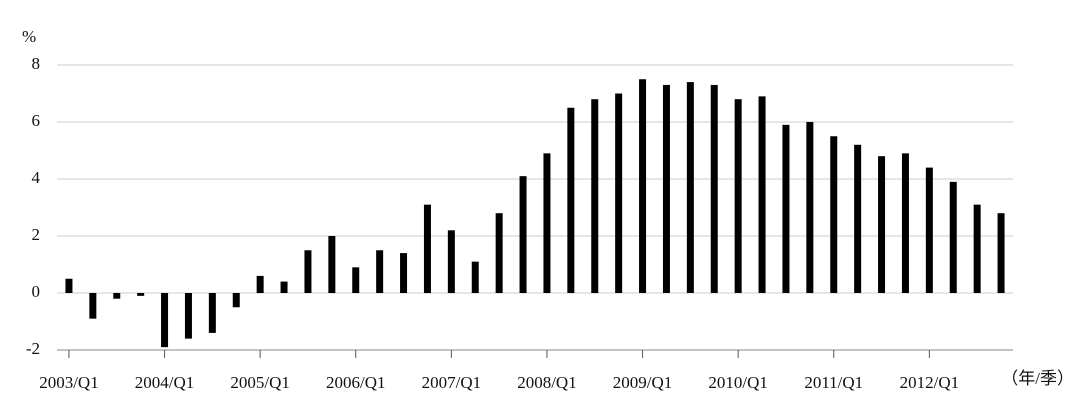  I want to click on x-tick-label: 2007/Q1, so click(452, 382).